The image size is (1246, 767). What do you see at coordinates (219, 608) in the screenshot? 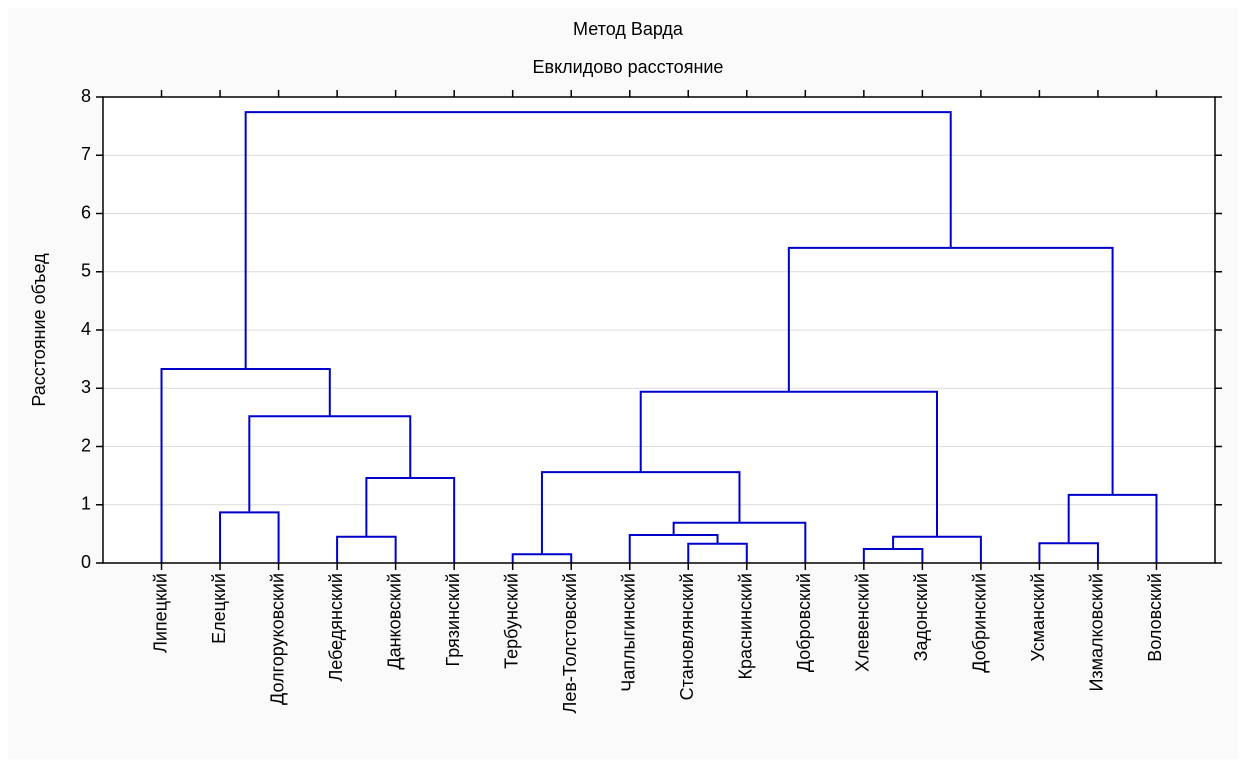
I see `x-tick-label: Елецкий` at bounding box center [219, 608].